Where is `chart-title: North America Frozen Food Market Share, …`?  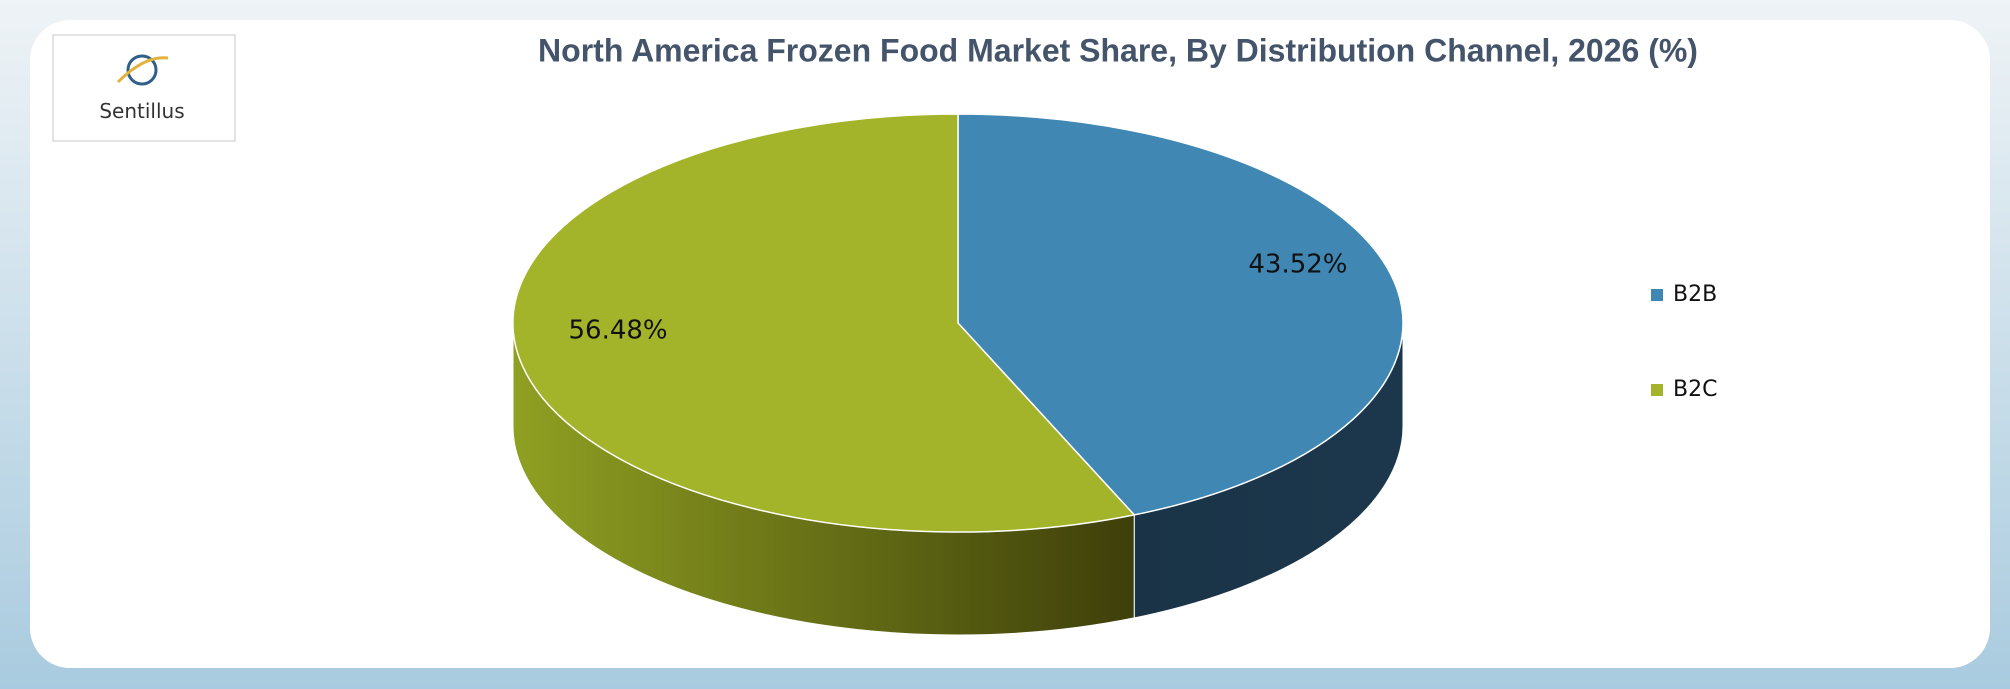 chart-title: North America Frozen Food Market Share, … is located at coordinates (1118, 50).